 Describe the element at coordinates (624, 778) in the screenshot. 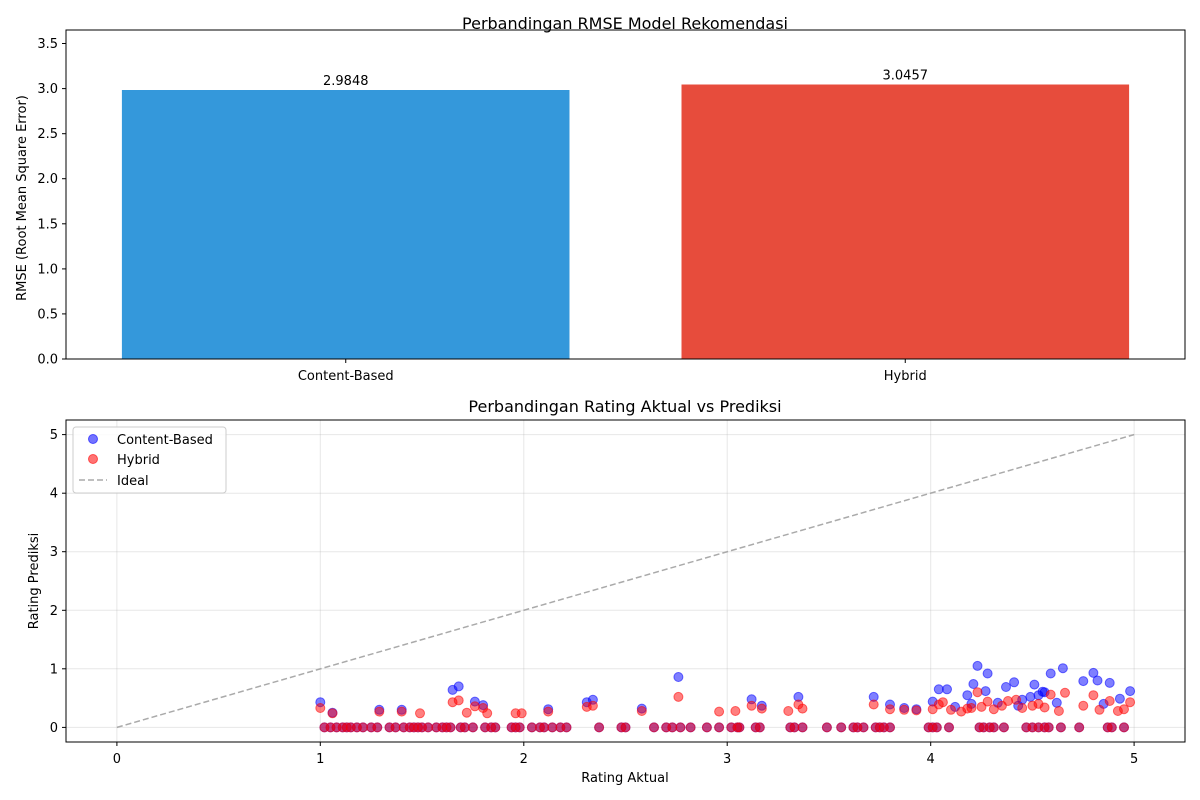

I see `scatter-x-axis-label: Rating Aktual` at that location.